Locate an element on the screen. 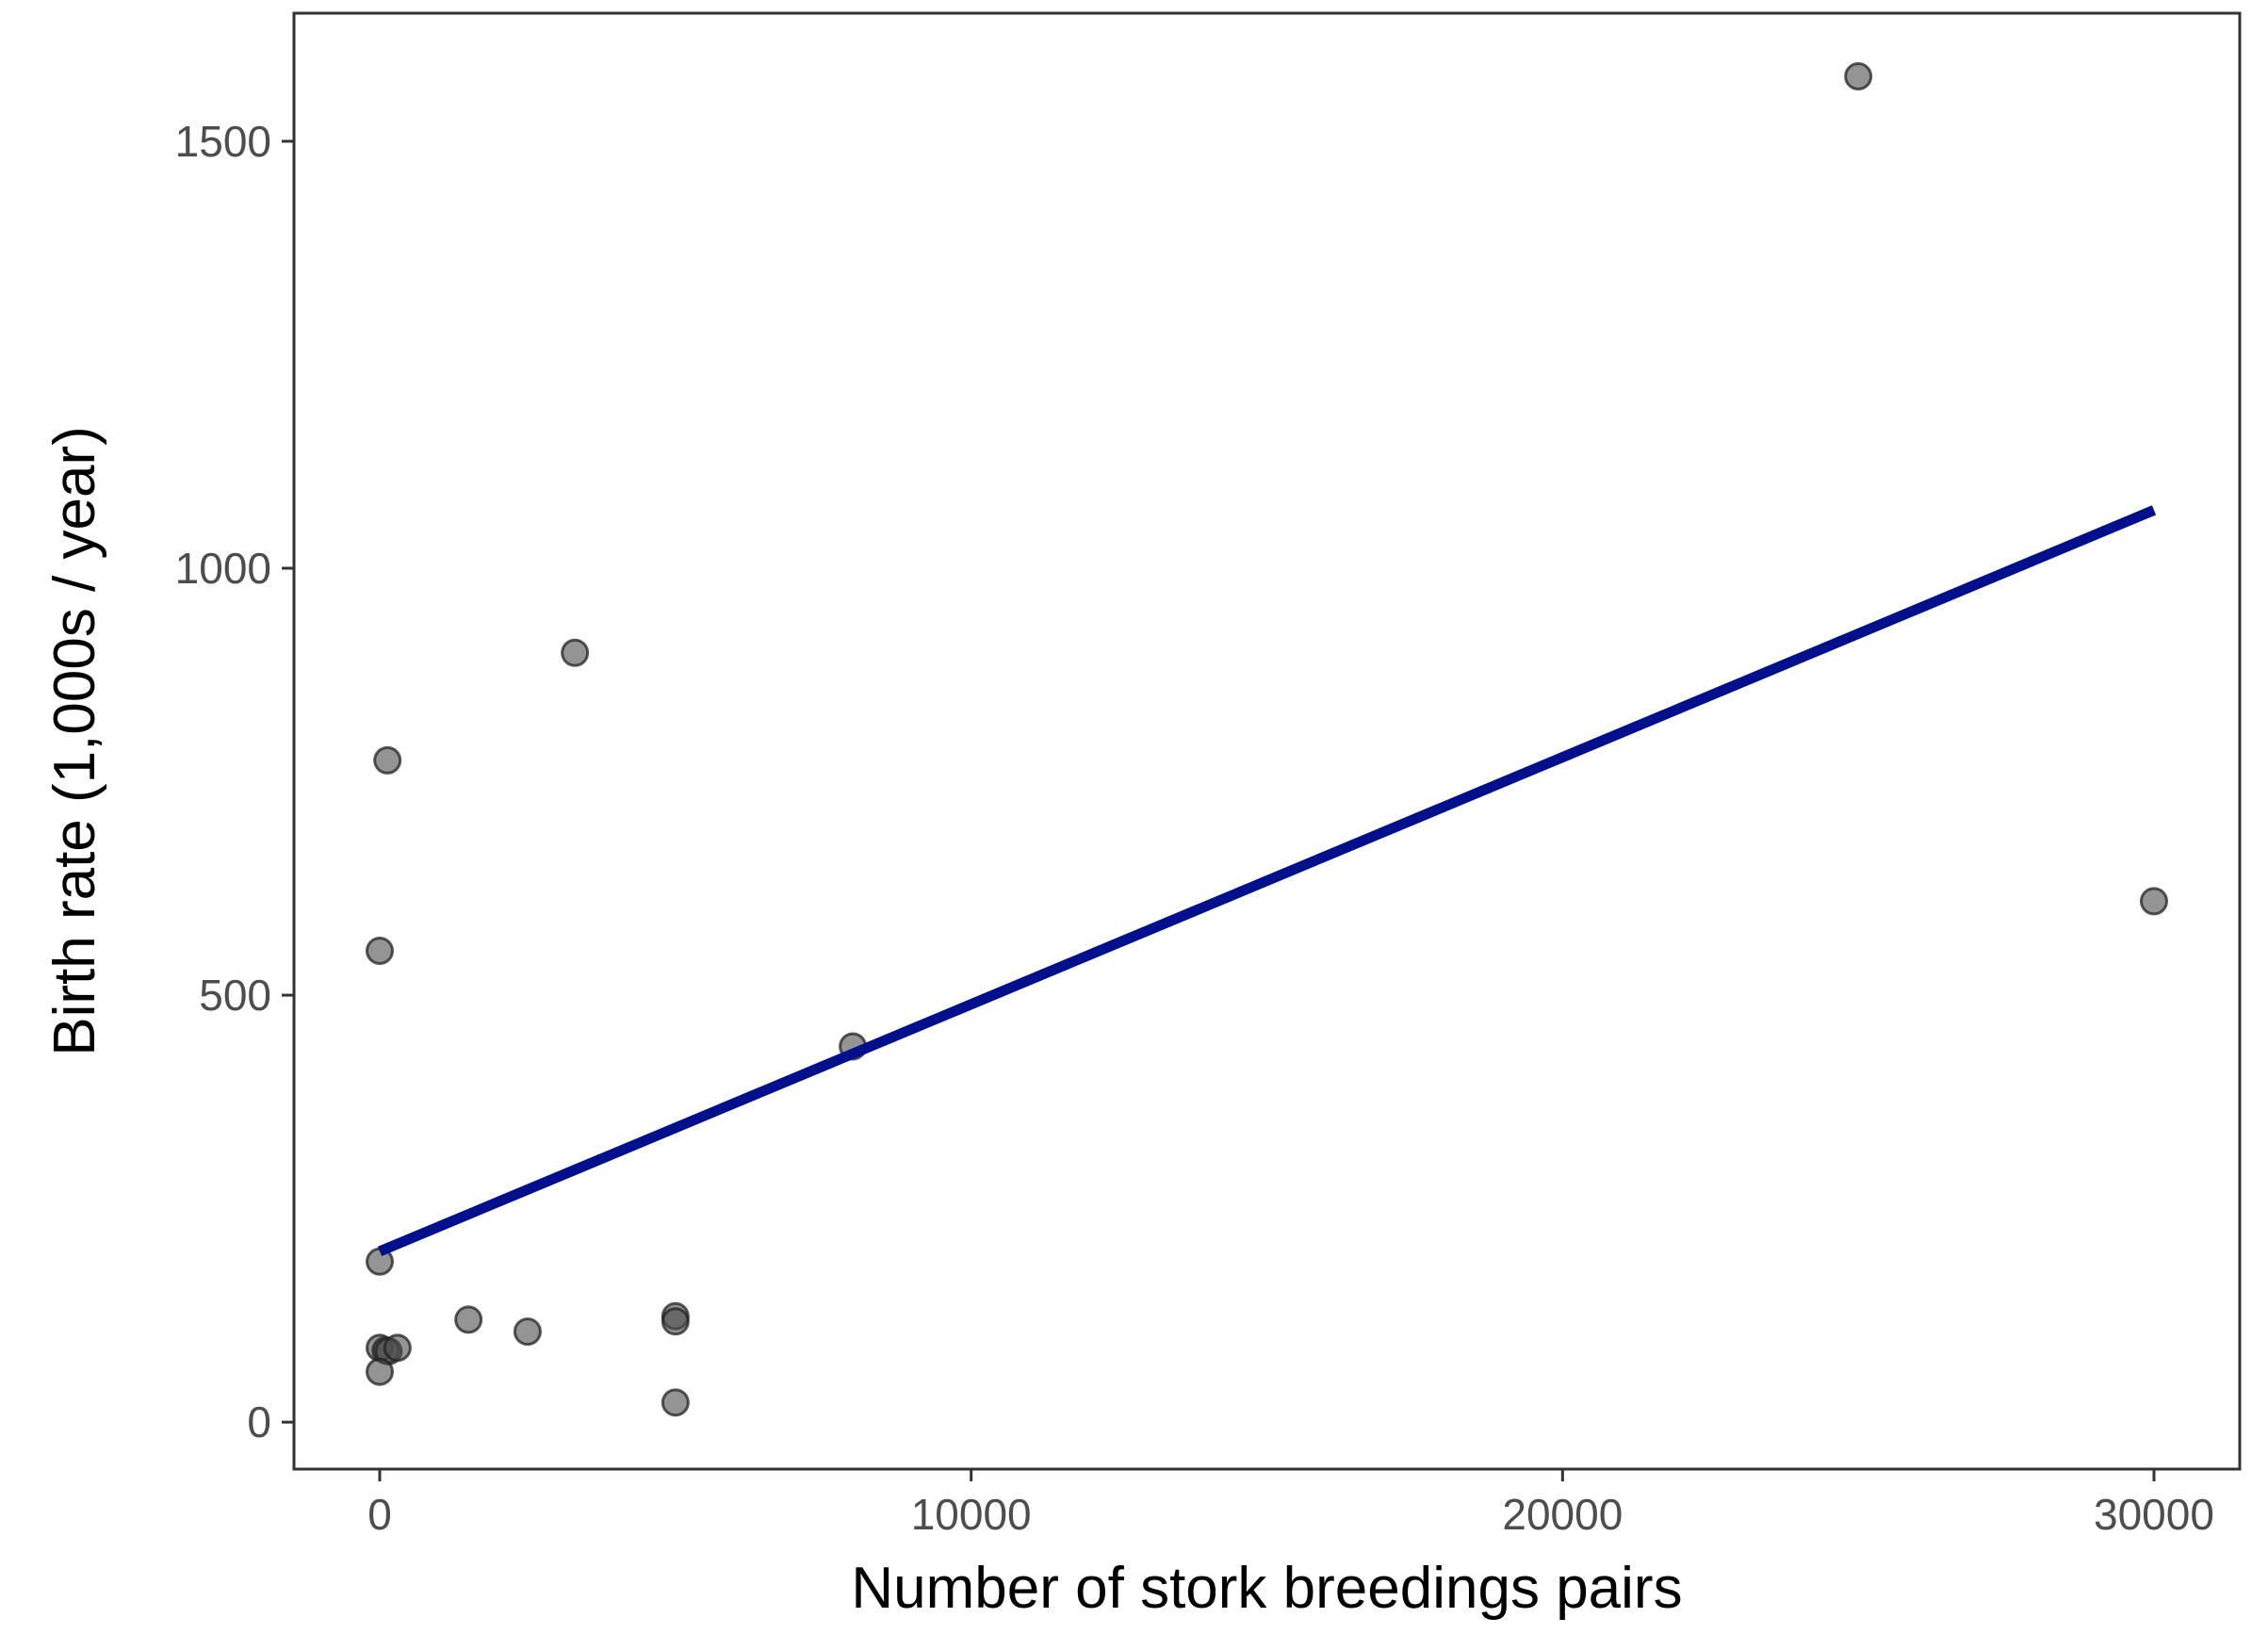 This screenshot has width=2268, height=1634. y-axis-ticks: 0 500 1000 1500 is located at coordinates (234, 781).